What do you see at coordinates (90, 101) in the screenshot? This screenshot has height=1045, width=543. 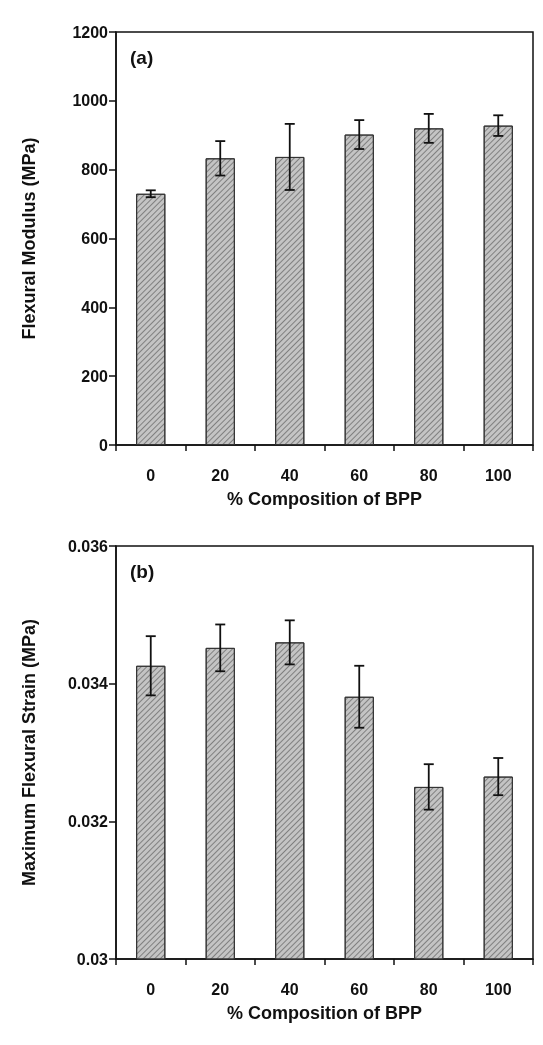 I see `y-tick-label: 1000` at bounding box center [90, 101].